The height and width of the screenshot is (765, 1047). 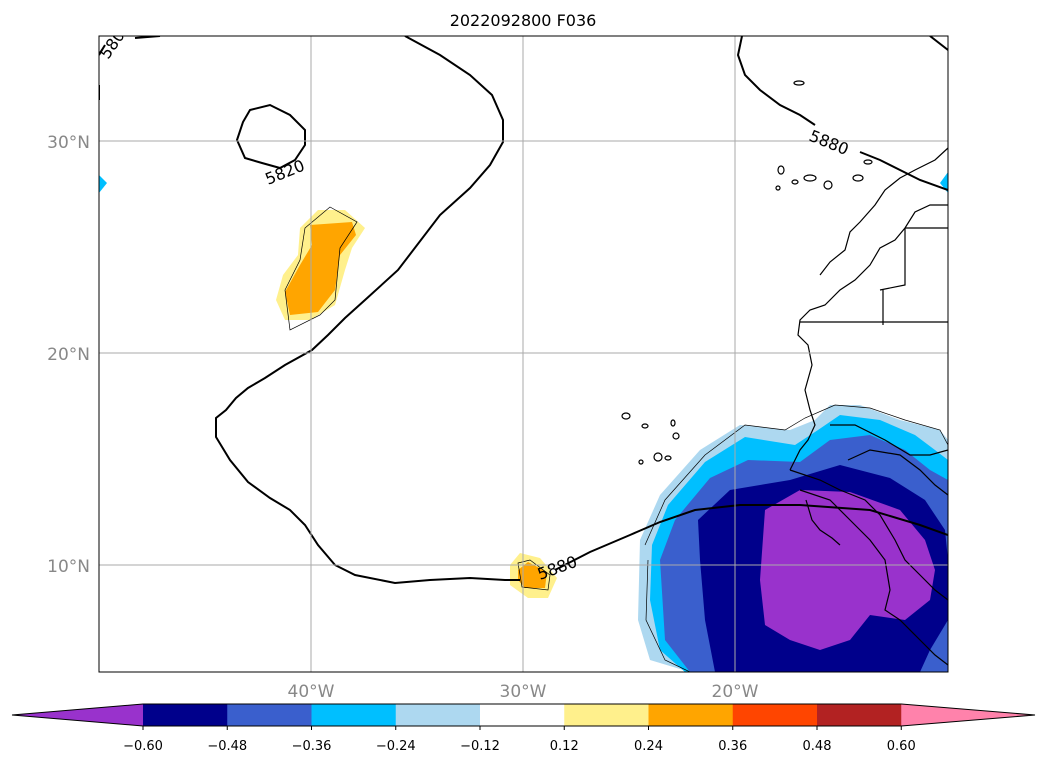 I want to click on colorbar-tick-label: 0.60, so click(x=901, y=746).